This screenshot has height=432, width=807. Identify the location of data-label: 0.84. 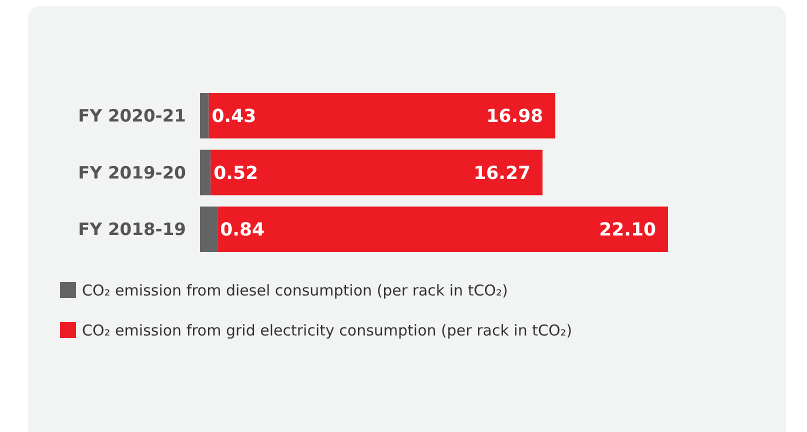
(242, 230).